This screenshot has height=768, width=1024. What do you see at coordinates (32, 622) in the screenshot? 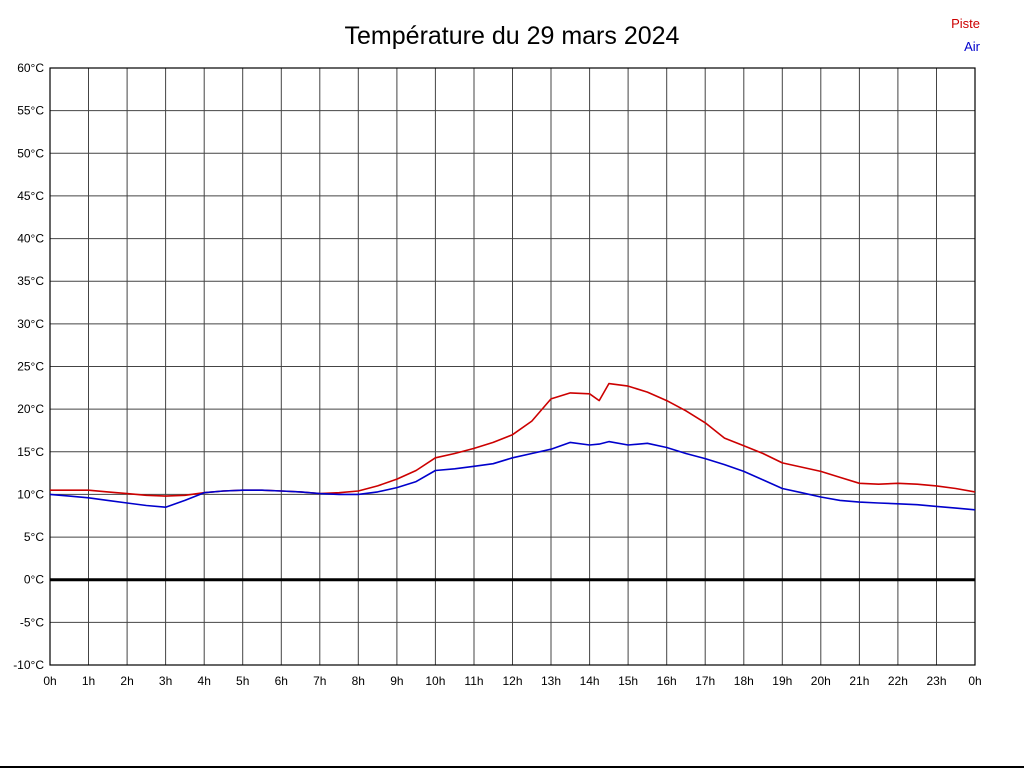
I see `y-tick-label: -5°C` at bounding box center [32, 622].